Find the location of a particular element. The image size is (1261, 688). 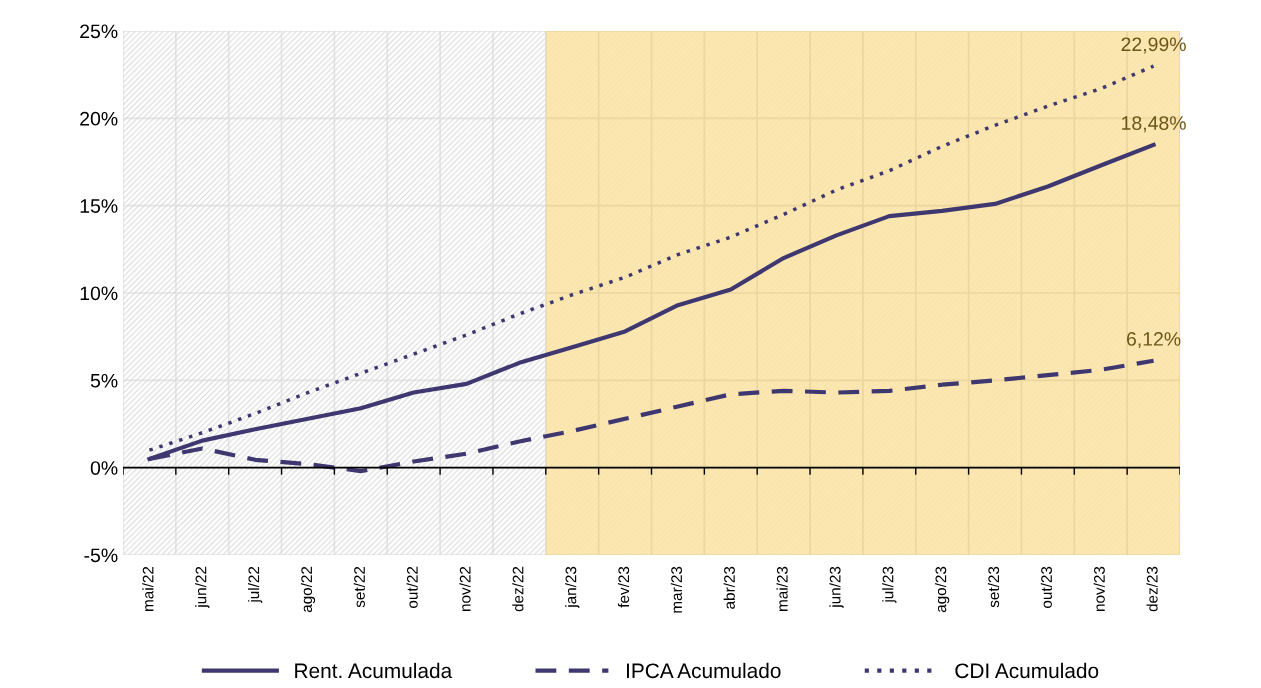

data-label: 22,99% is located at coordinates (1153, 45).